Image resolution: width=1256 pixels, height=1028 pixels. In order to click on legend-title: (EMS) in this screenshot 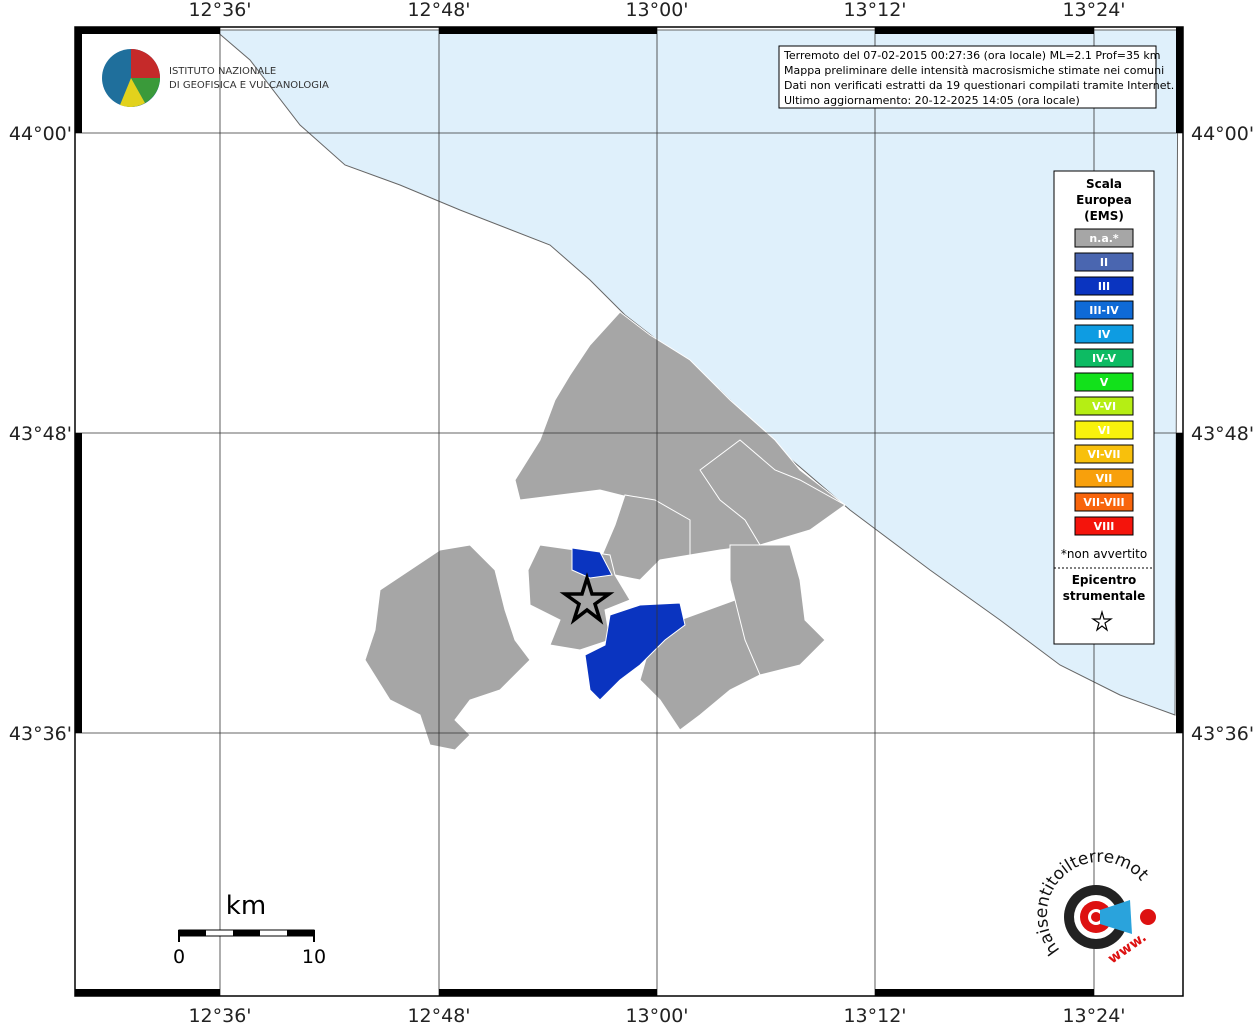, I will do `click(1104, 216)`.